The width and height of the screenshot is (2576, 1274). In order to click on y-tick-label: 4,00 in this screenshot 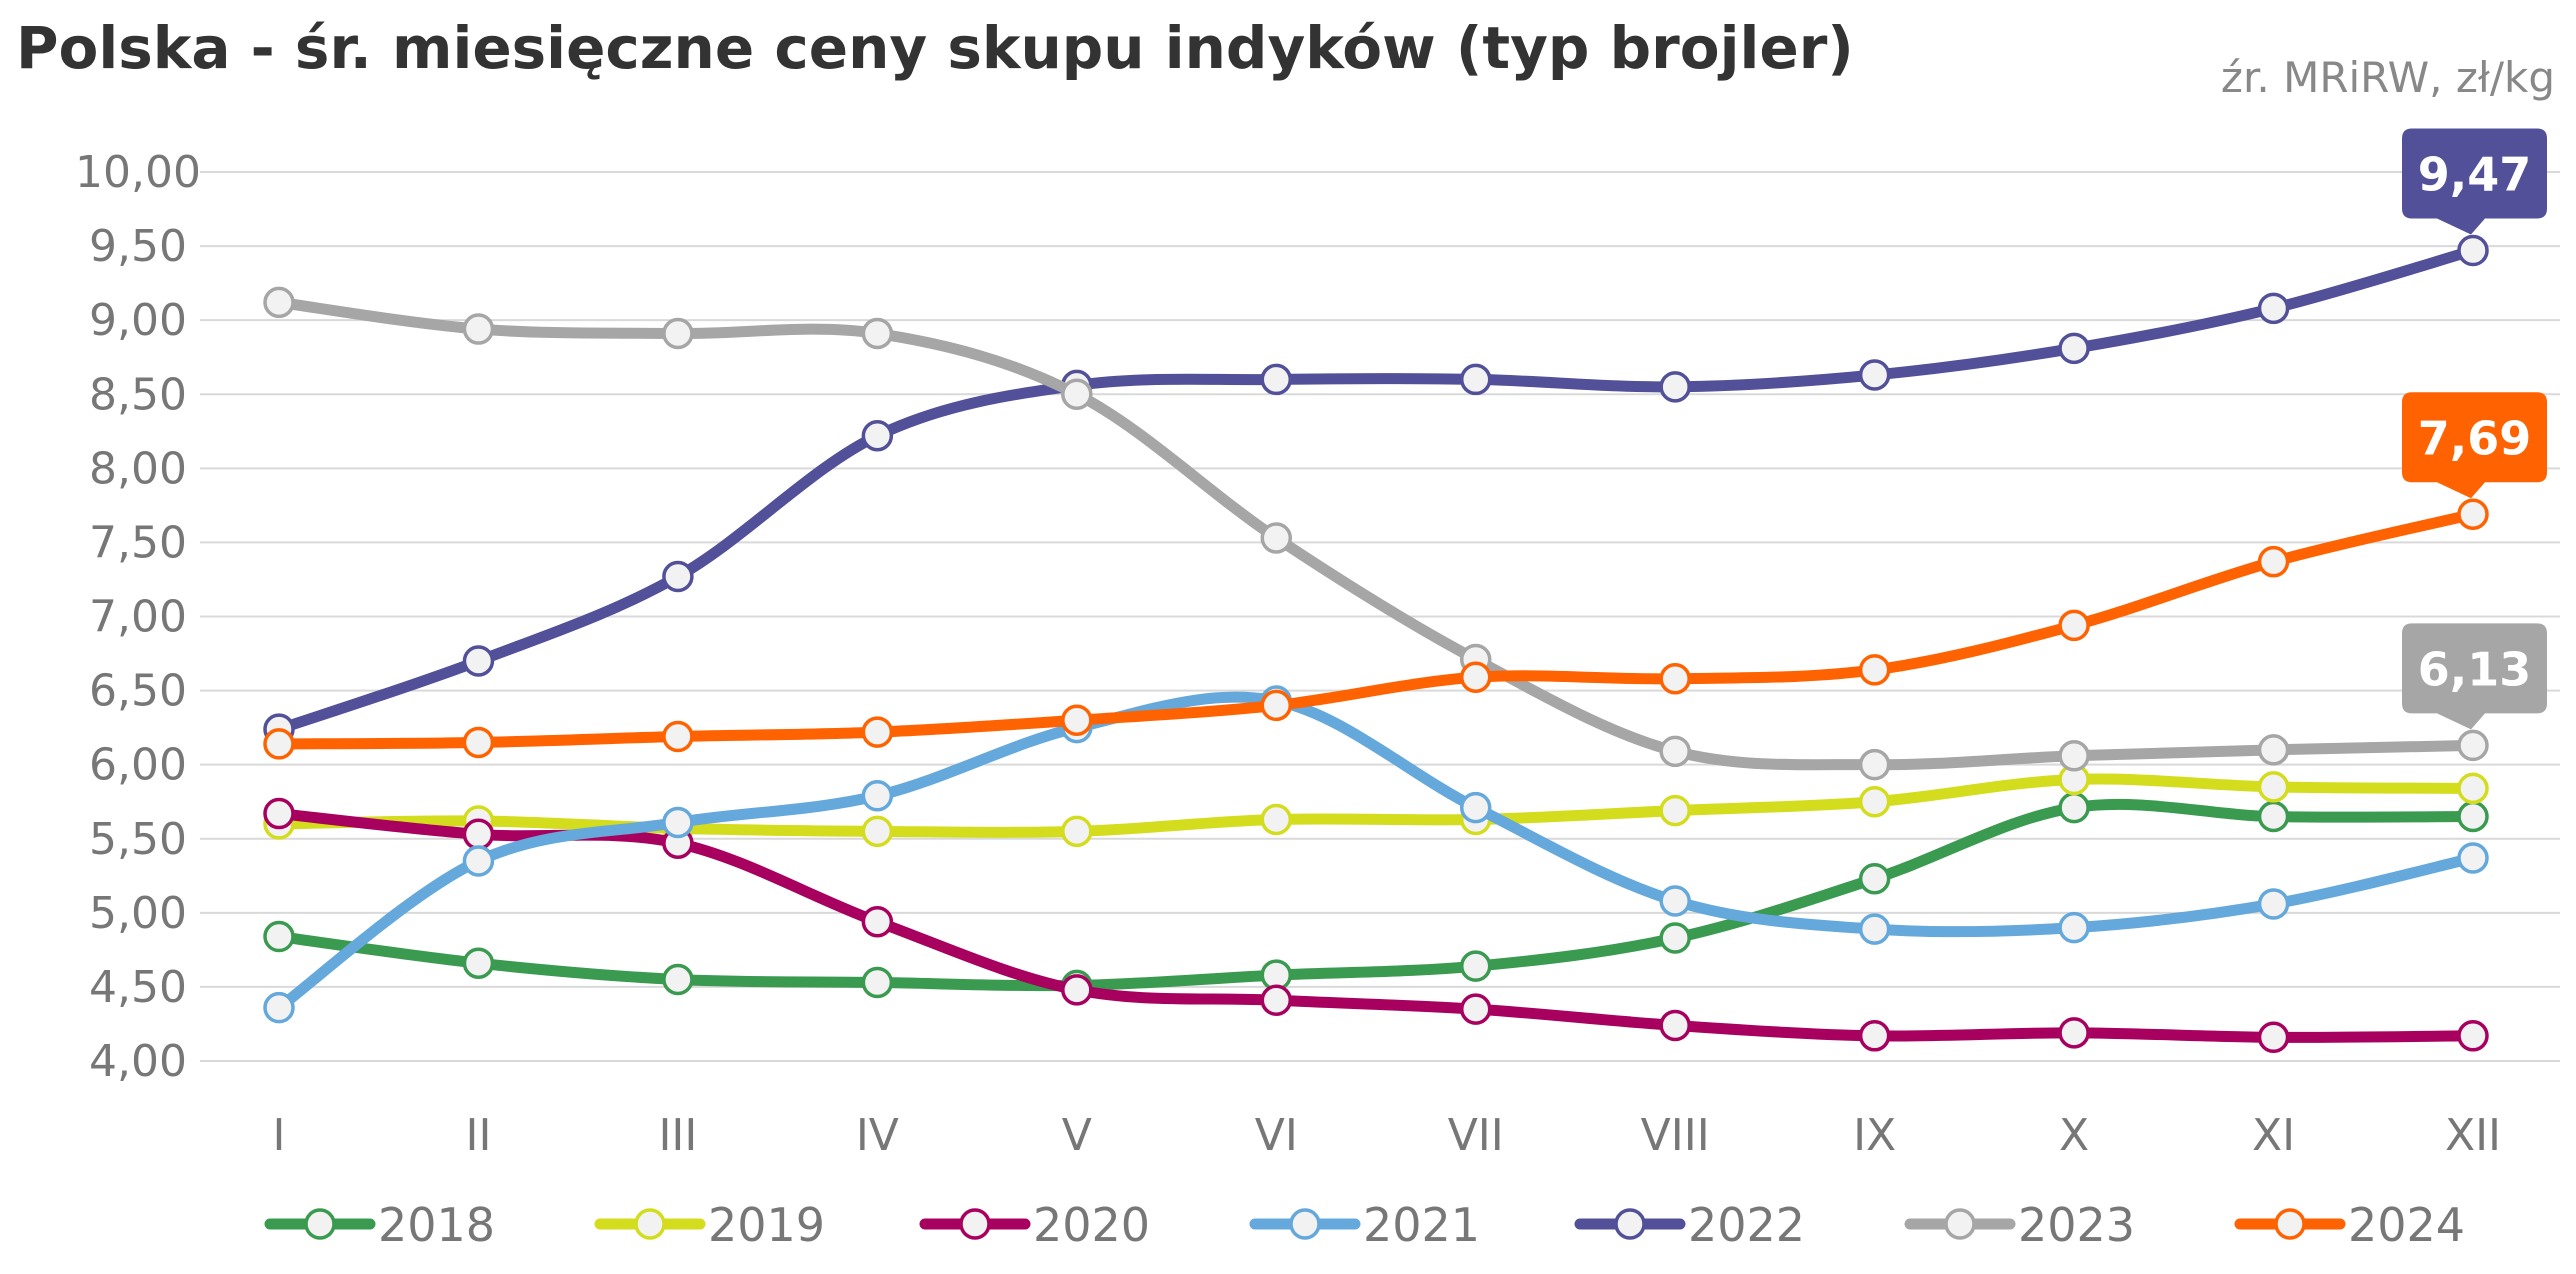, I will do `click(138, 1061)`.